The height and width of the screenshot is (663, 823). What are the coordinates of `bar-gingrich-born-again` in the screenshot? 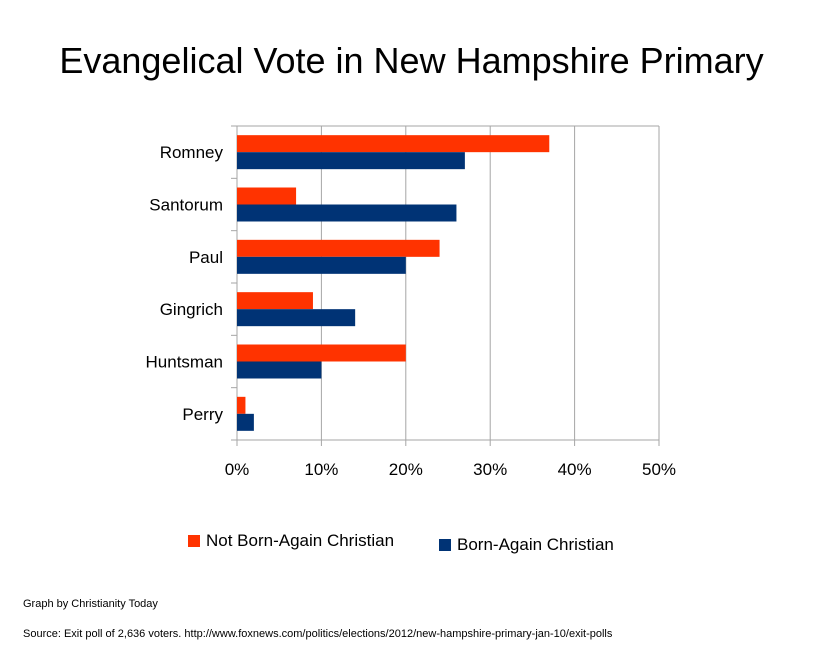 It's located at (296, 318).